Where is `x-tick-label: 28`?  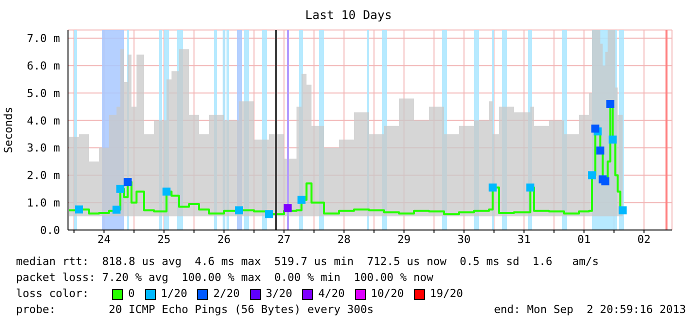 x-tick-label: 28 is located at coordinates (344, 239).